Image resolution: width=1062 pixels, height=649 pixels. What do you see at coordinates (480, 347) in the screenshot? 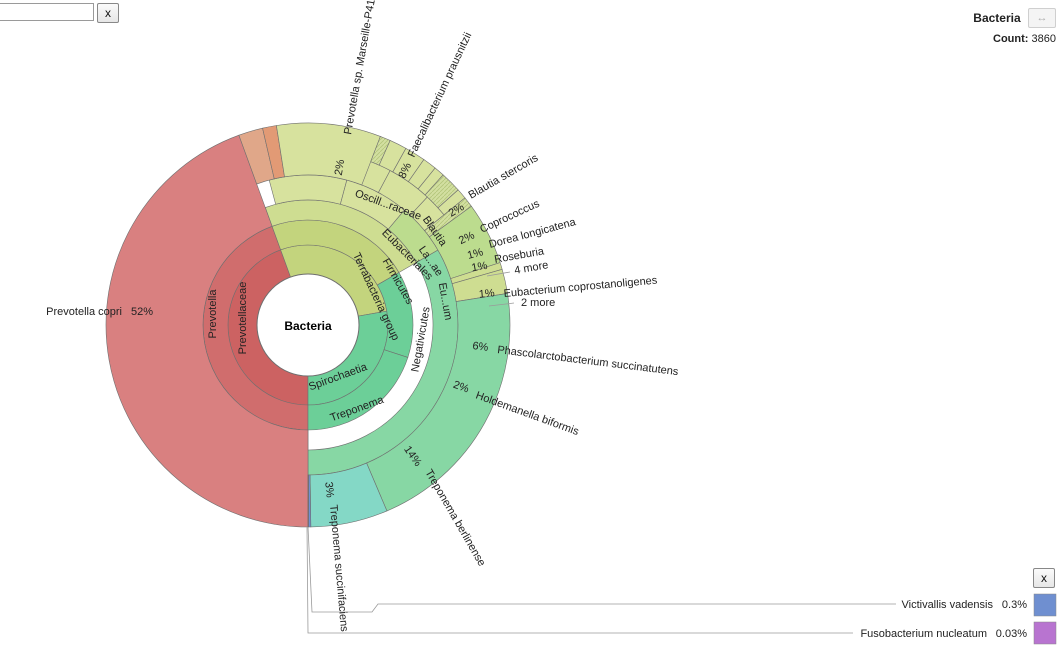
I see `label-phascolarctobacterium-pct: 6%` at bounding box center [480, 347].